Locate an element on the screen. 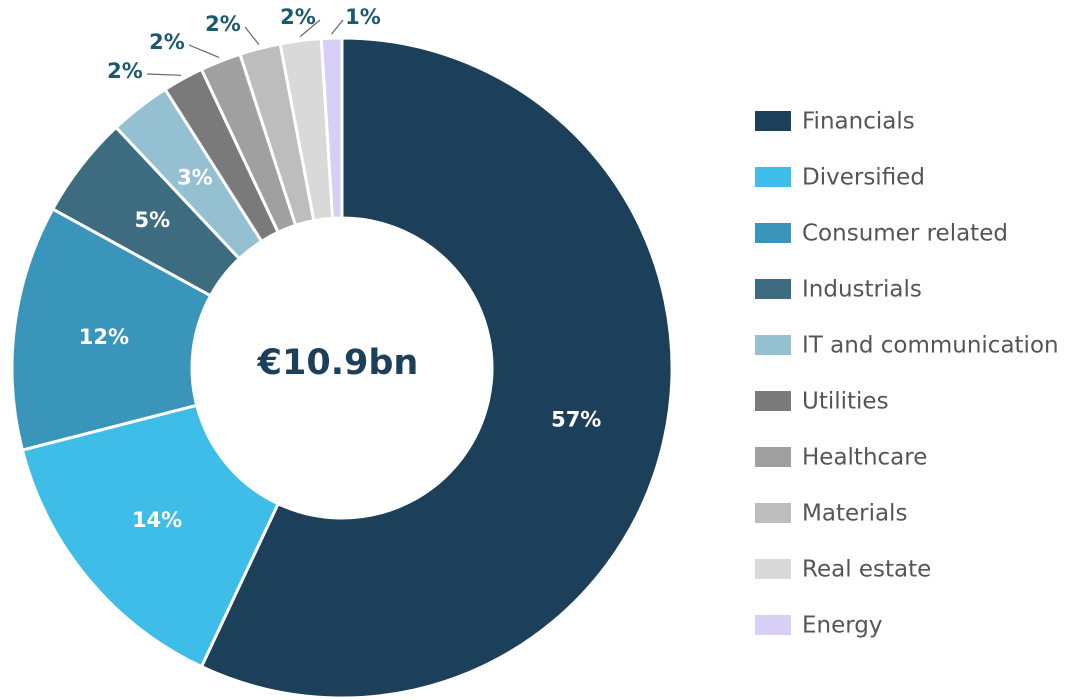  center-label: €10.9bn is located at coordinates (338, 363).